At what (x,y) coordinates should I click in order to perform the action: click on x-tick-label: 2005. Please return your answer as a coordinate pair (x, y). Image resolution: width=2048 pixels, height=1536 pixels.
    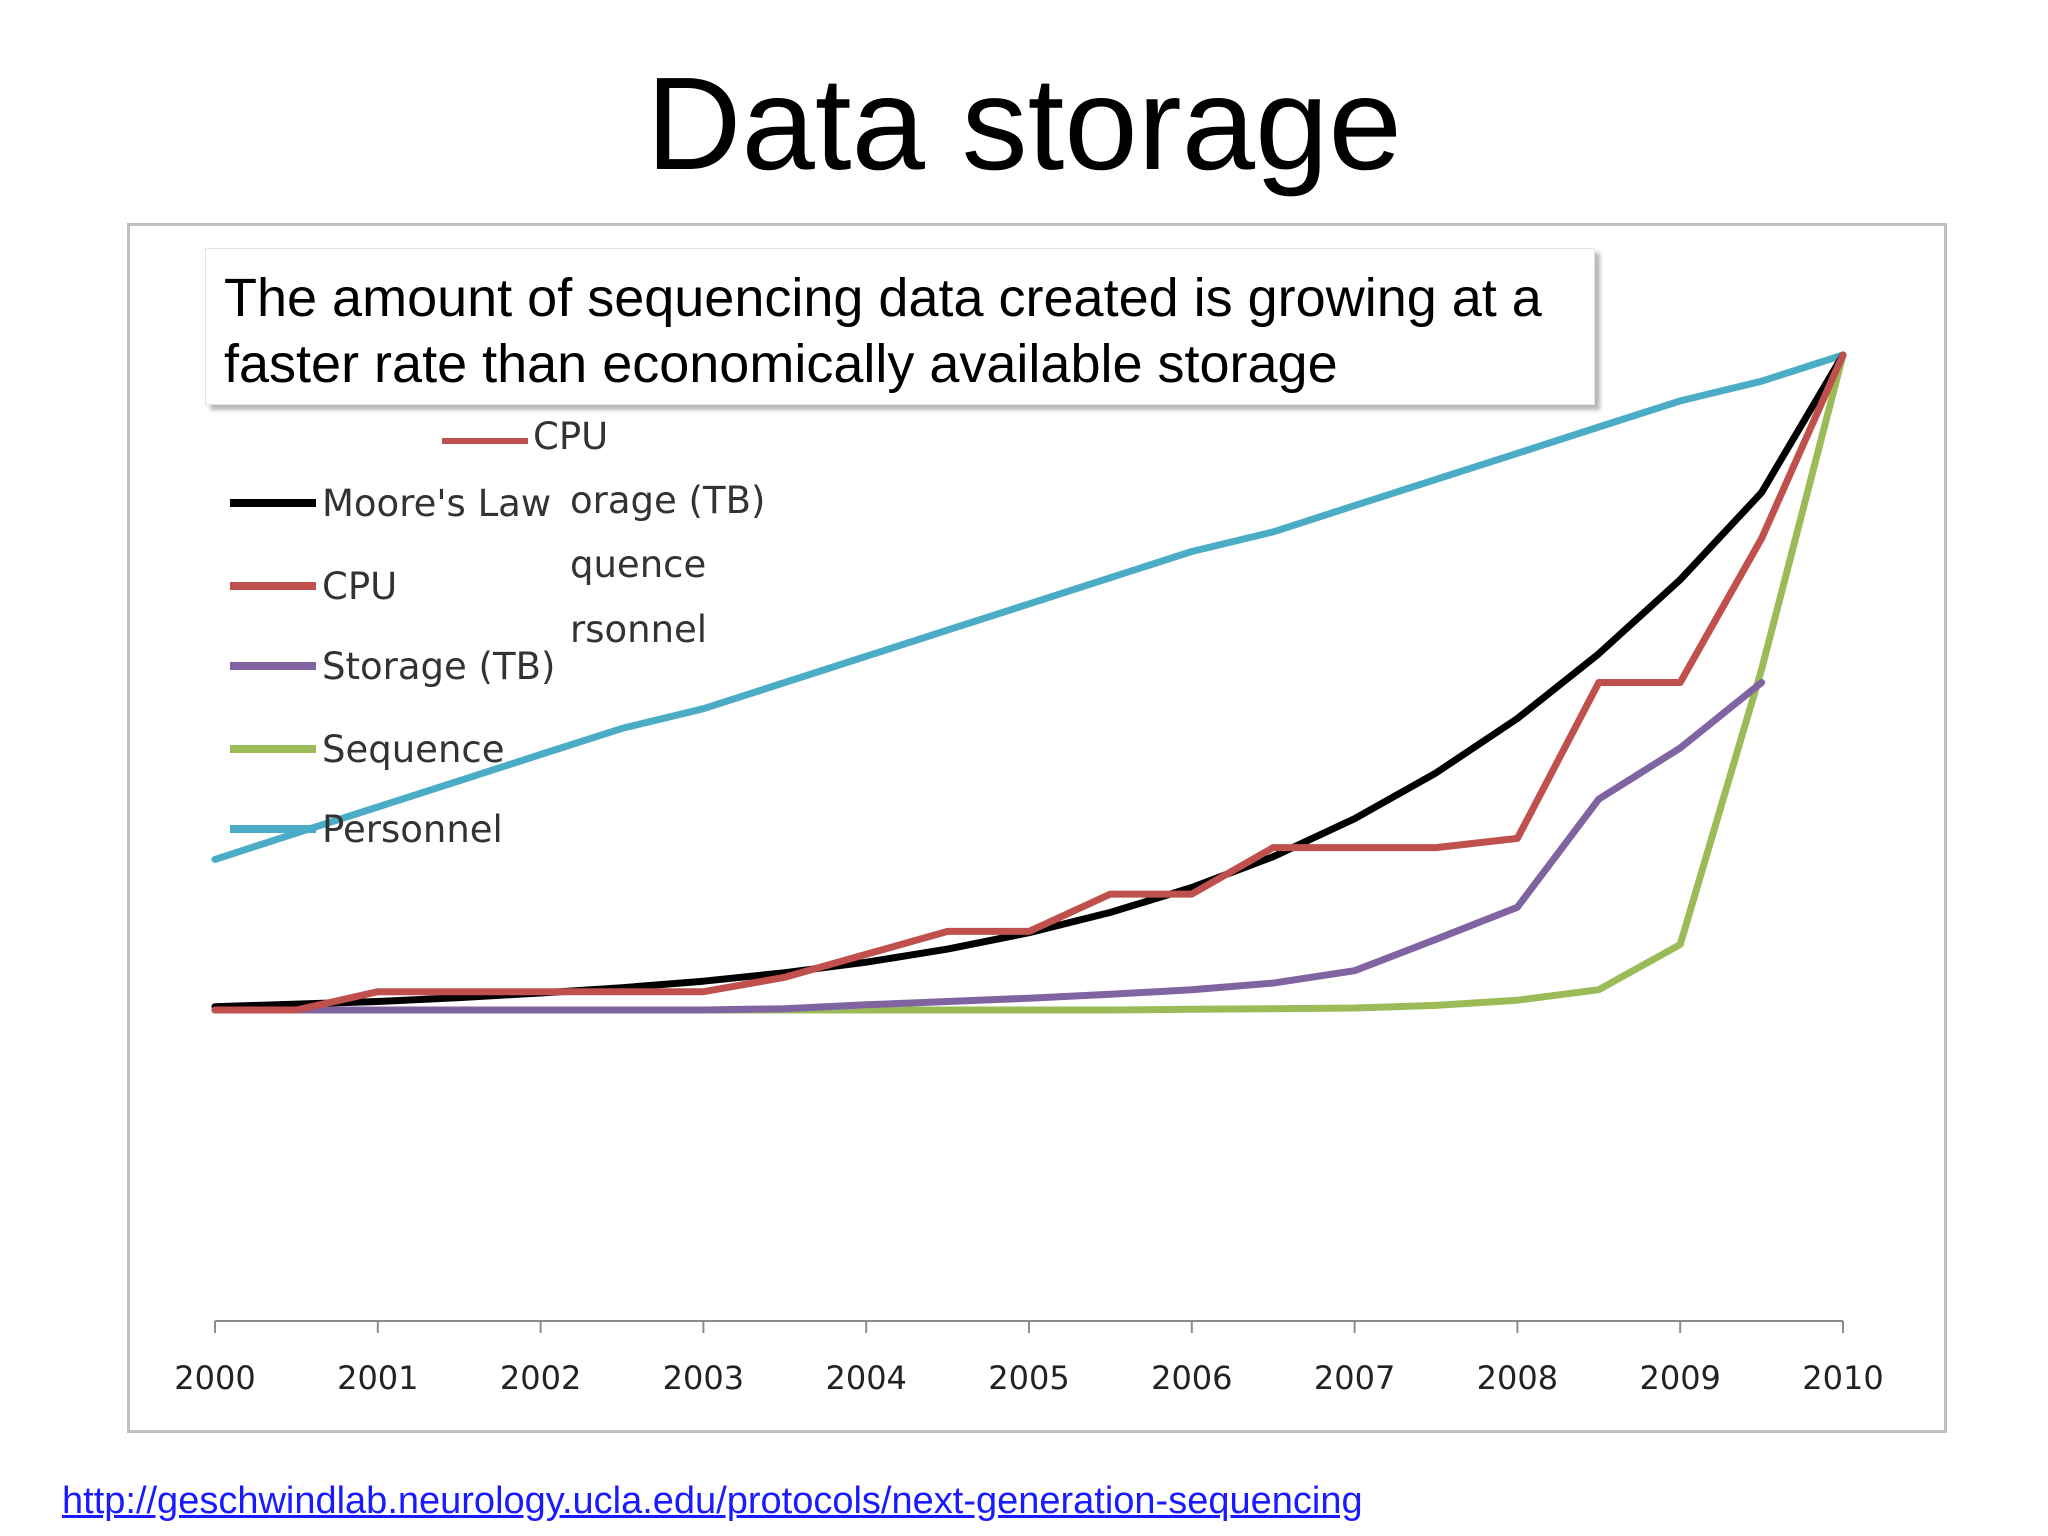
    Looking at the image, I should click on (1028, 1378).